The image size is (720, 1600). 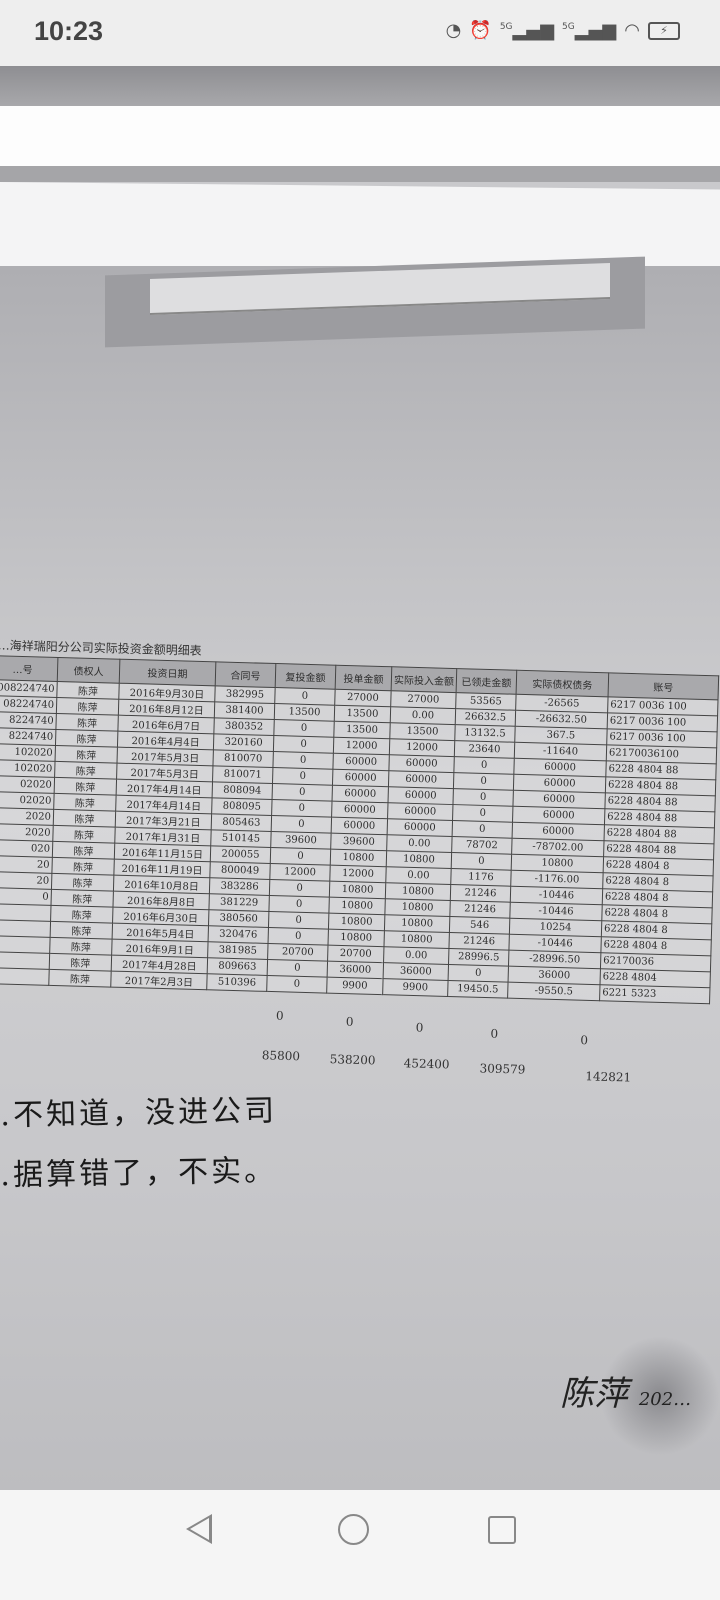 What do you see at coordinates (363, 678) in the screenshot?
I see `column-header: 投单金额` at bounding box center [363, 678].